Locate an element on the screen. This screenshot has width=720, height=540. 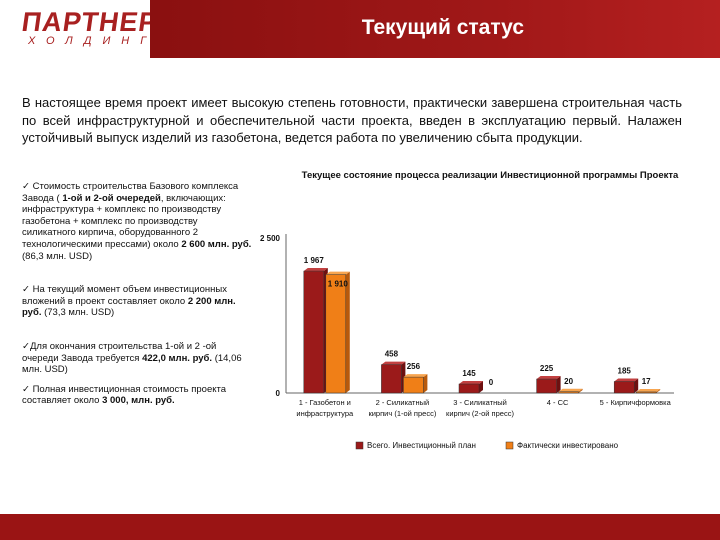
data-label: 17 is located at coordinates (646, 381).